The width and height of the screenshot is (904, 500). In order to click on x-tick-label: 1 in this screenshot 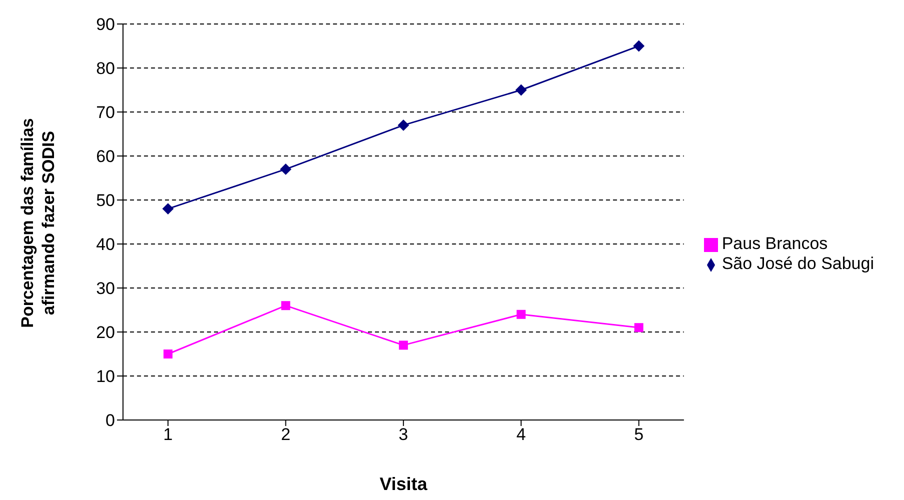, I will do `click(168, 434)`.